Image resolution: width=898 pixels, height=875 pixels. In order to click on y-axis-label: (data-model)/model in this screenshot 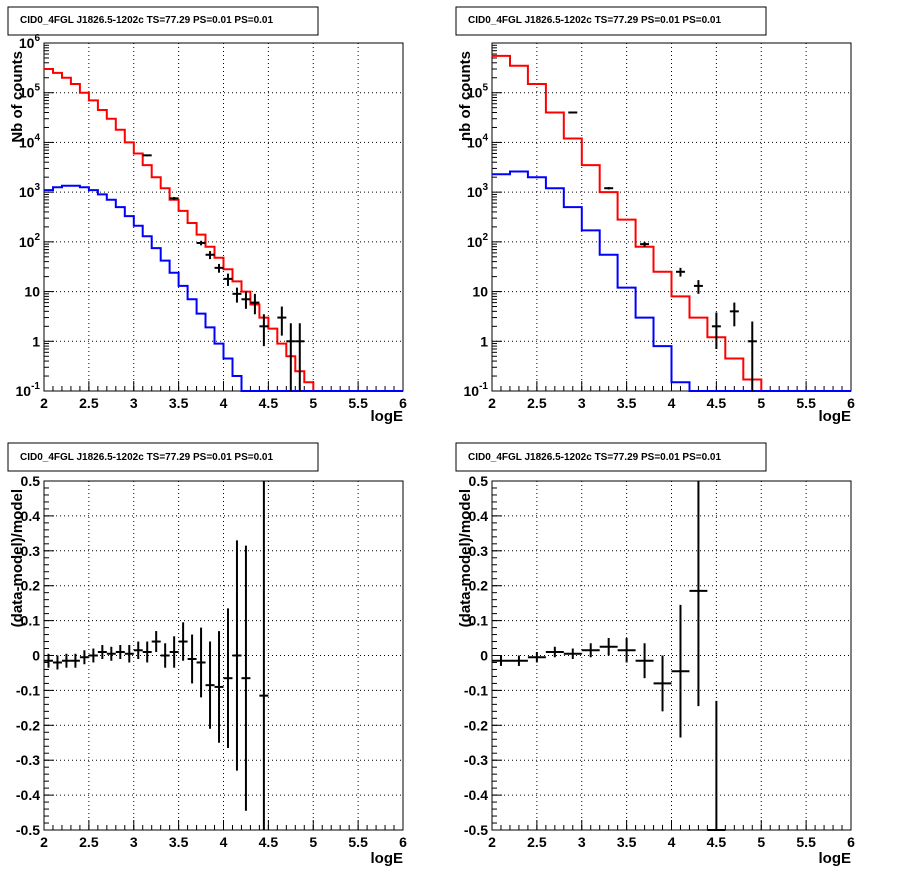, I will do `click(17, 558)`.